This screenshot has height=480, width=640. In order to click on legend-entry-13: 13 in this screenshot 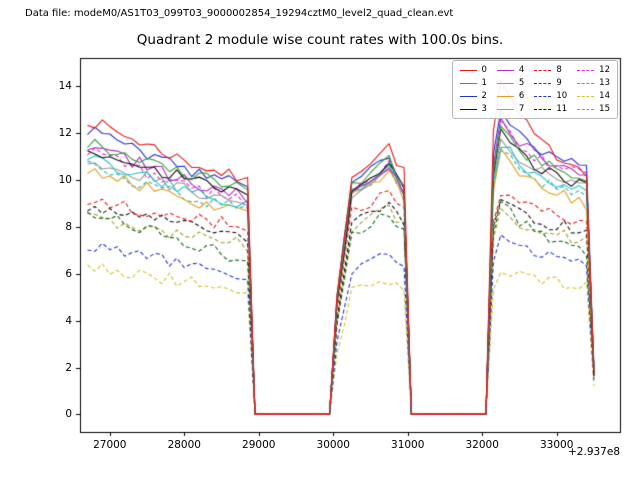, I will do `click(593, 83)`.